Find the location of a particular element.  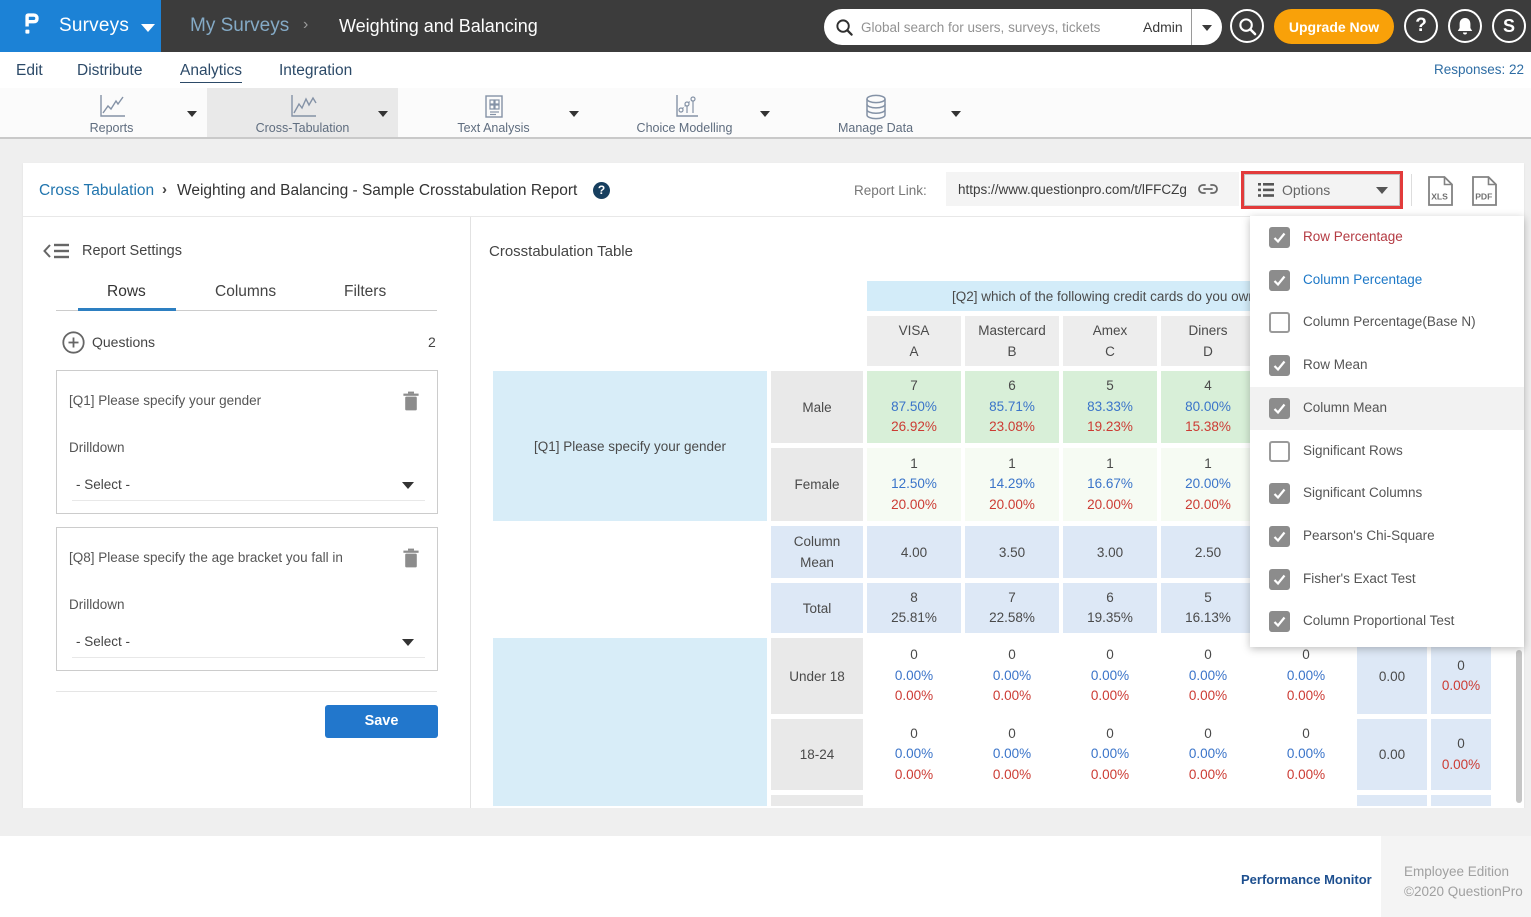

svg-text: XLS is located at coordinates (1439, 197).